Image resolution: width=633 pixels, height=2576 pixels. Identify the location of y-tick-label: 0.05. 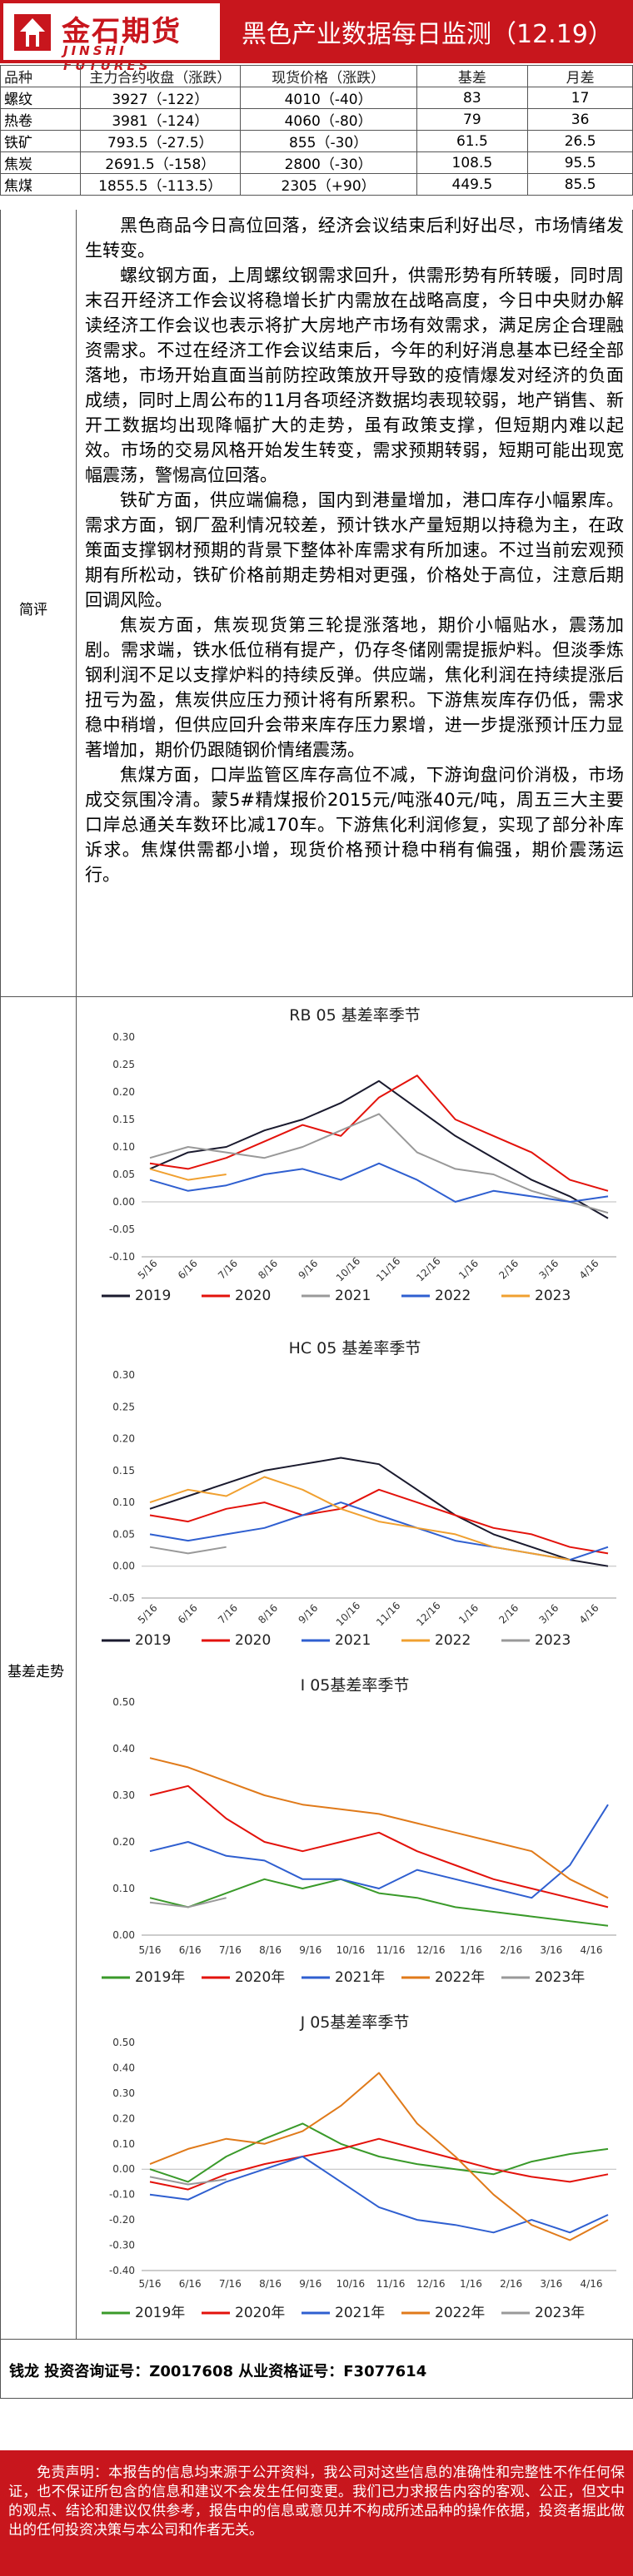
(123, 1534).